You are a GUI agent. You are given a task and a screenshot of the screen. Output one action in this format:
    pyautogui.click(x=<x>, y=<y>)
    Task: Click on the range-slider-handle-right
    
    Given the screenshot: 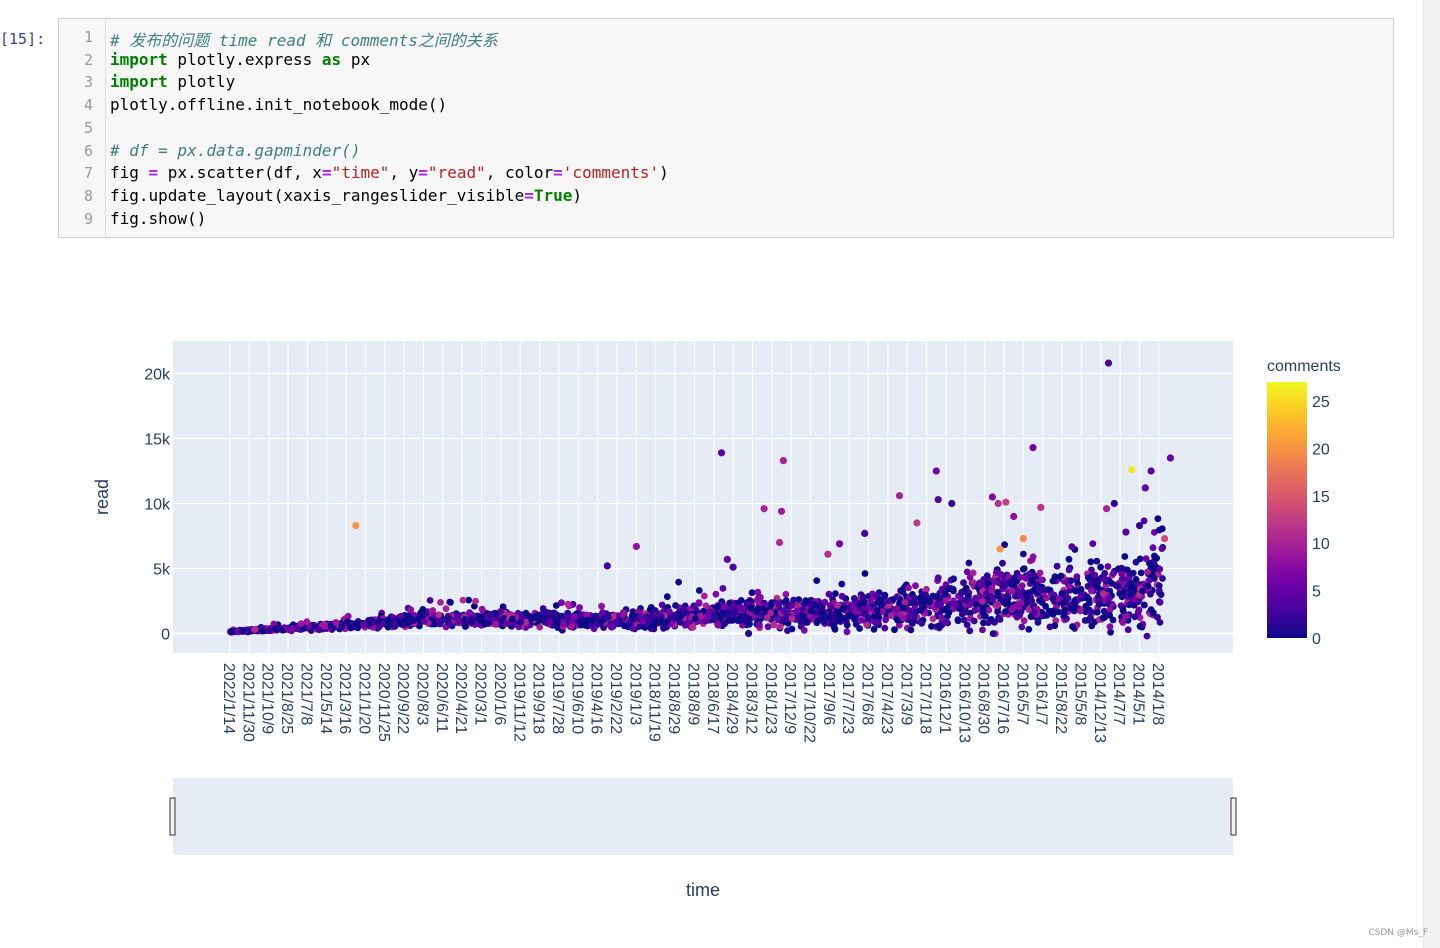 What is the action you would take?
    pyautogui.click(x=1233, y=816)
    